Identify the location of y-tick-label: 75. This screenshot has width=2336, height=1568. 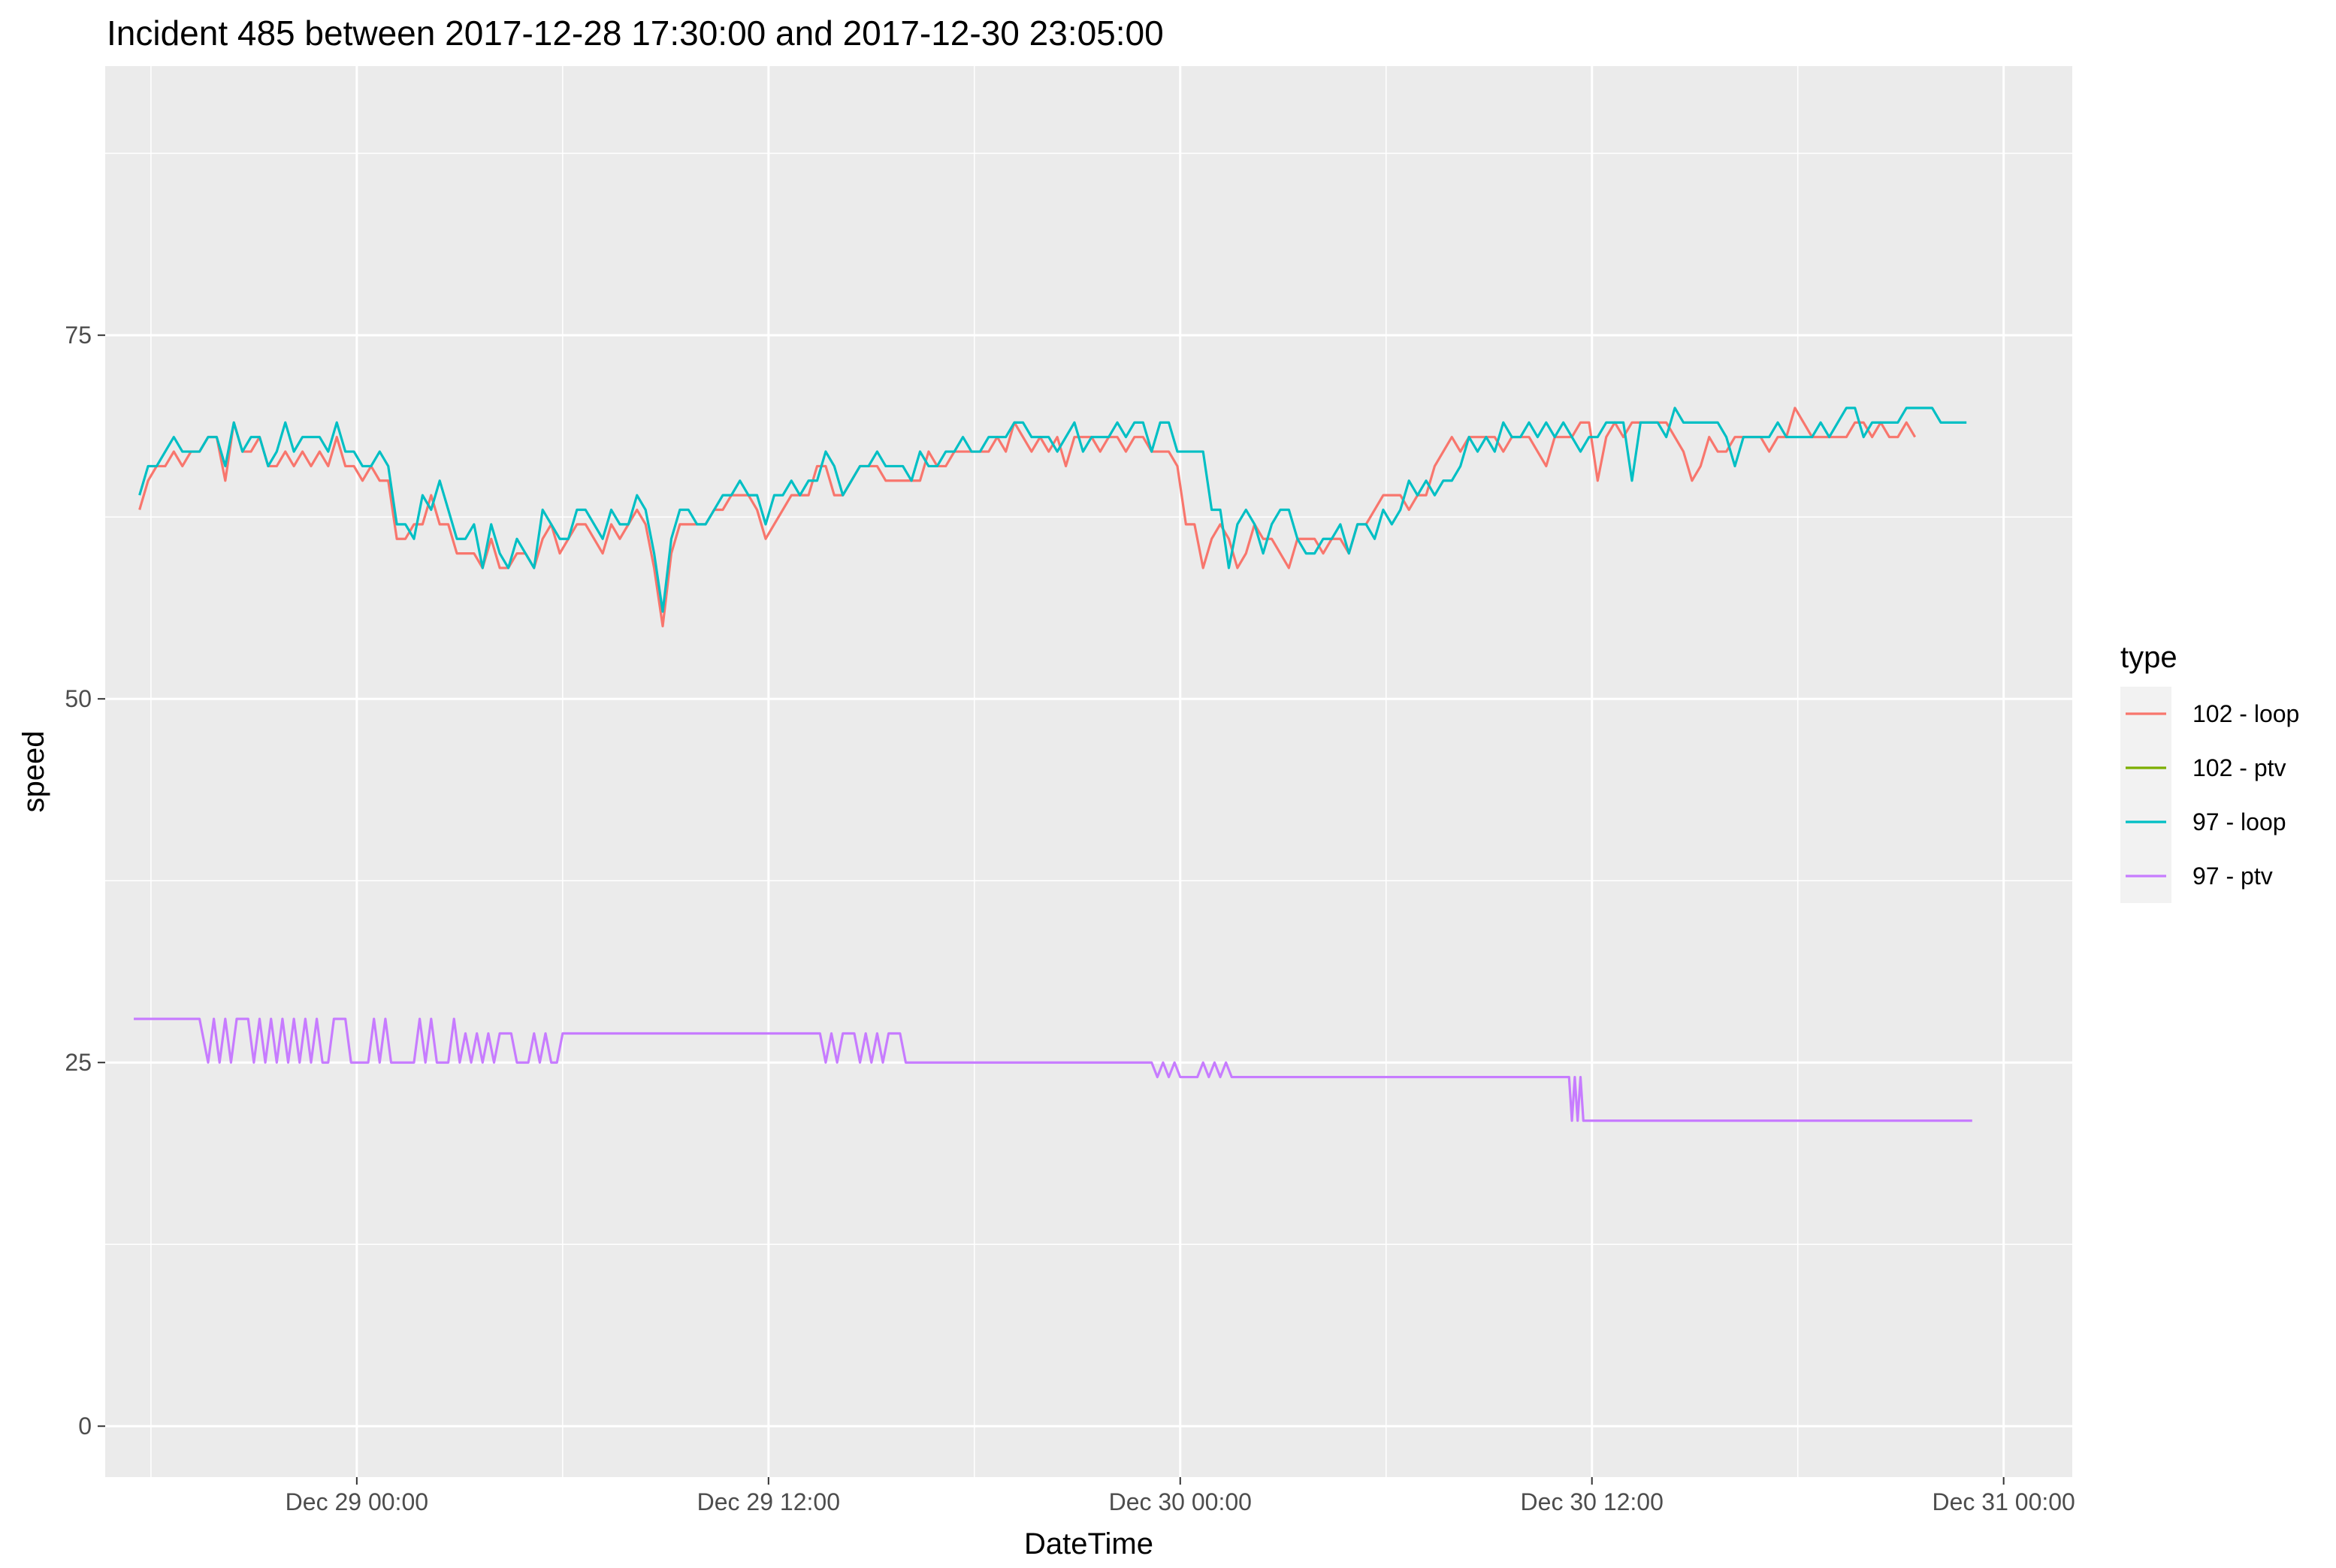
(78, 335).